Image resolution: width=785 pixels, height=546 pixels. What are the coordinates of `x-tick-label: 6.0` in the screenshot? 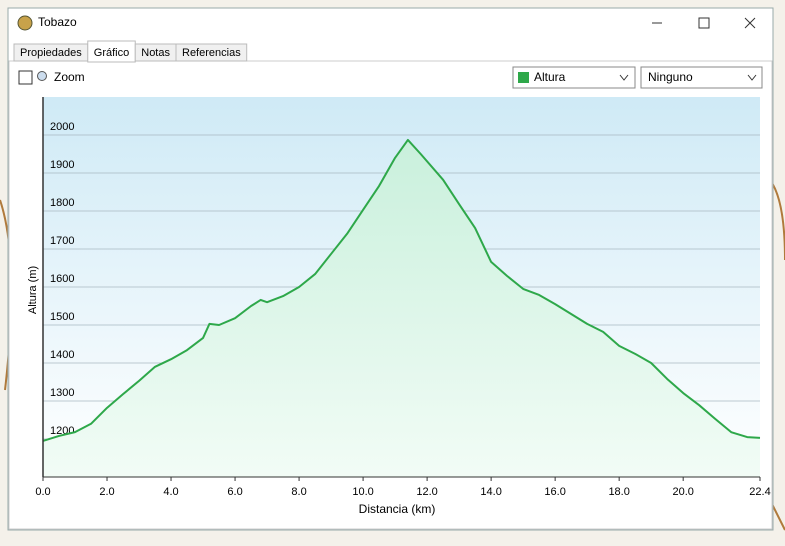 It's located at (234, 492).